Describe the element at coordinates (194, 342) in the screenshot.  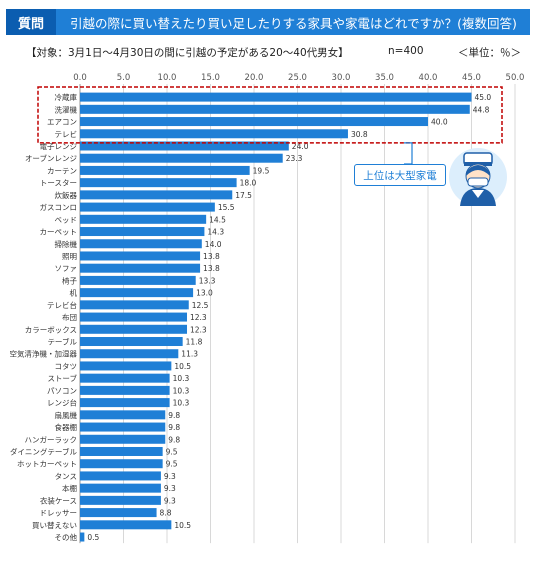
I see `value-label: 11.8` at that location.